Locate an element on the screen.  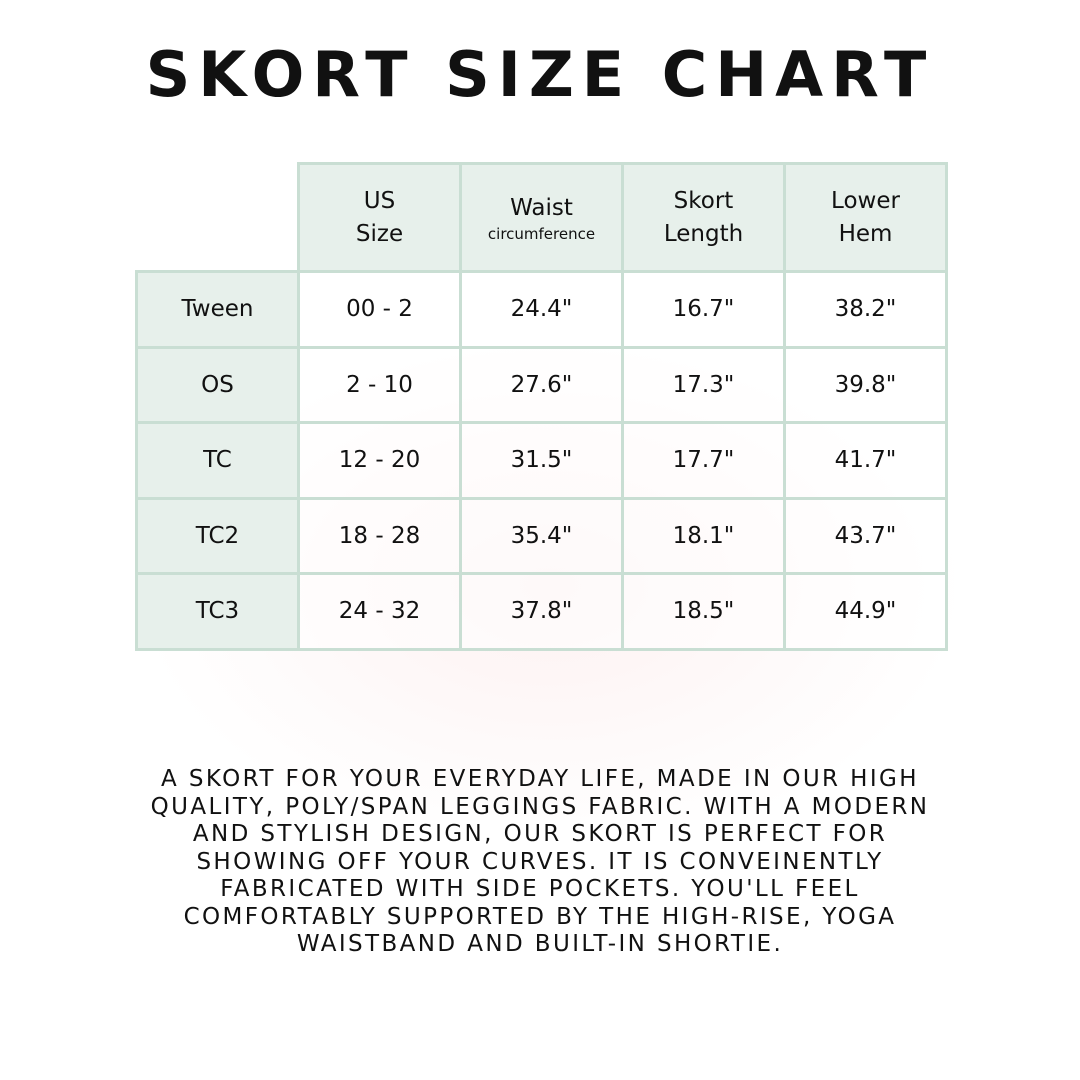
cell-value: 31.5" is located at coordinates (541, 460).